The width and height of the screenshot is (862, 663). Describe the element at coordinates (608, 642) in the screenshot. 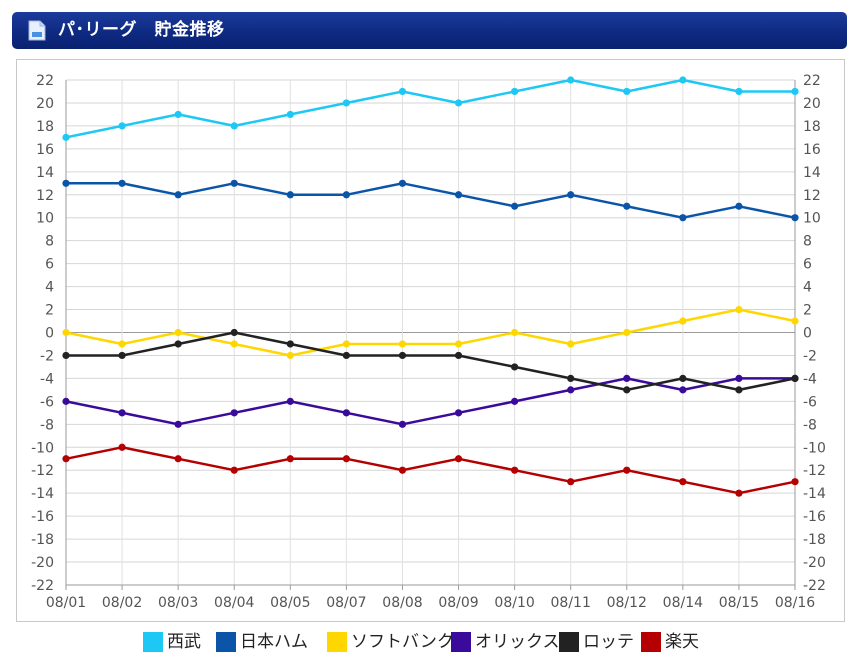

I see `legend-label: ロッテ` at that location.